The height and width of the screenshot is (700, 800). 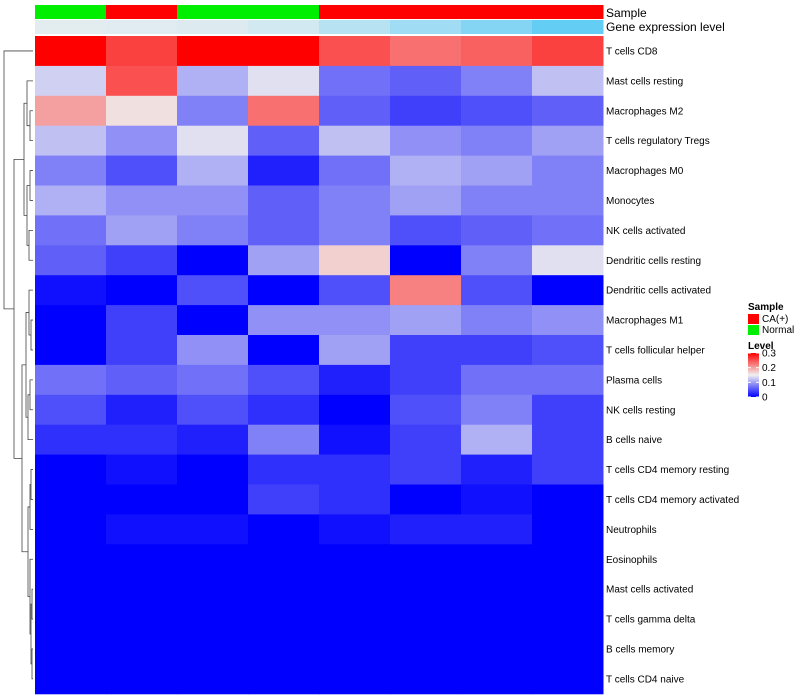 I want to click on row-label: Dendritic cells activated, so click(x=658, y=291).